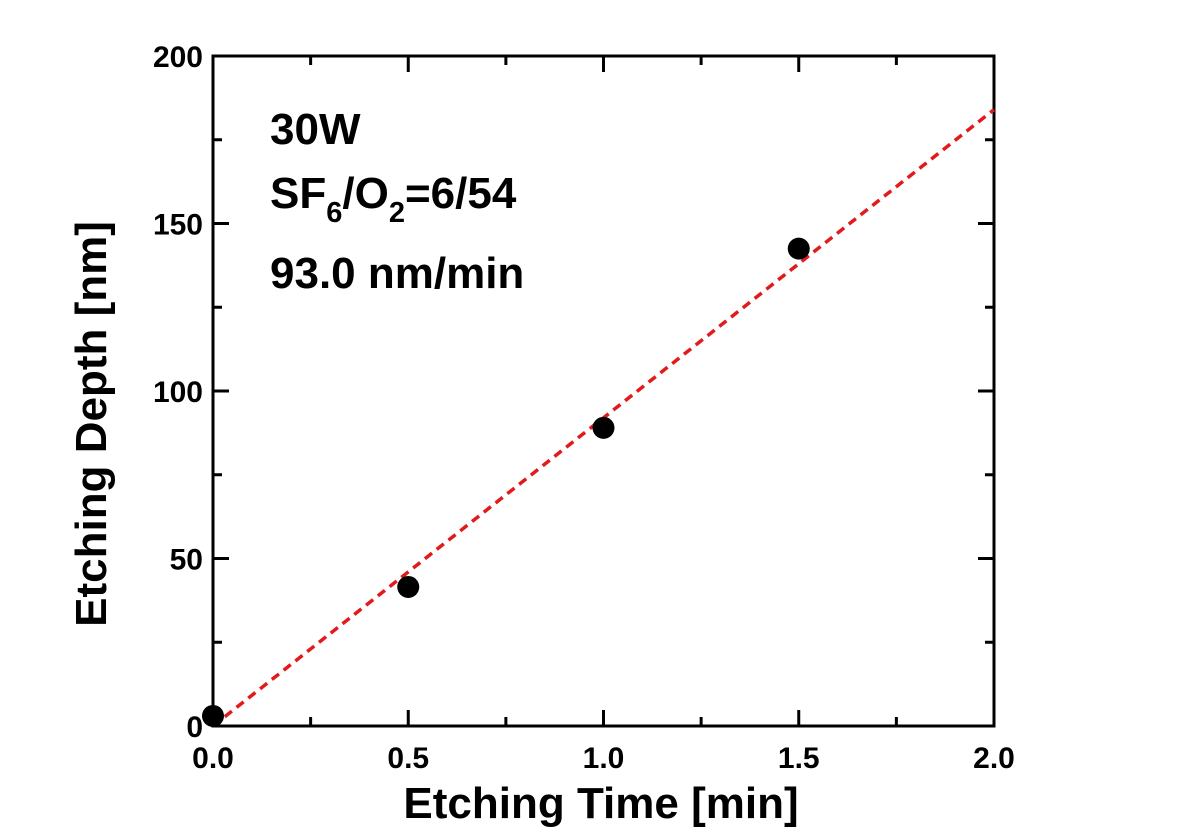 Image resolution: width=1200 pixels, height=838 pixels. Describe the element at coordinates (178, 225) in the screenshot. I see `y-tick-label: 150` at that location.